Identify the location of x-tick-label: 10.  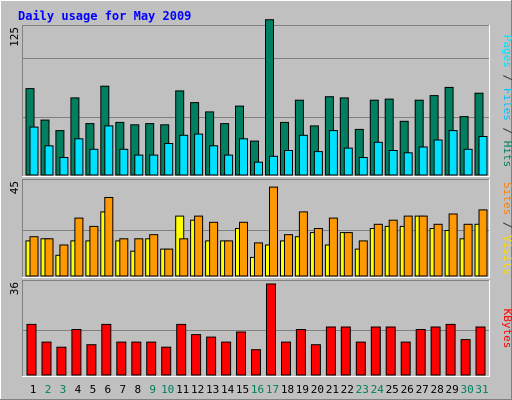
(167, 389).